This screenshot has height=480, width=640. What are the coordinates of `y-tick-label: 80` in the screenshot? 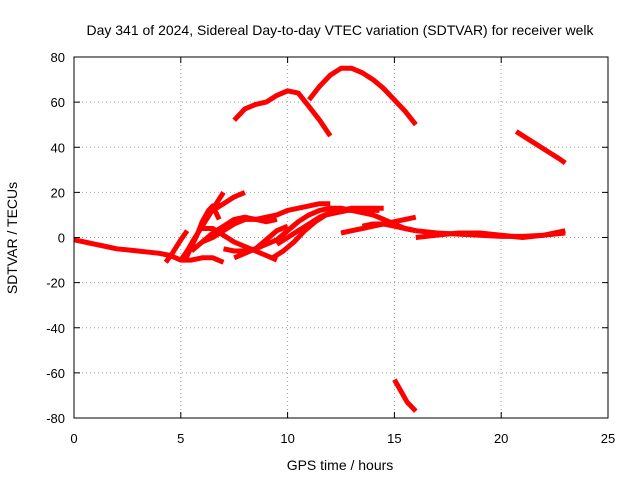 It's located at (58, 57).